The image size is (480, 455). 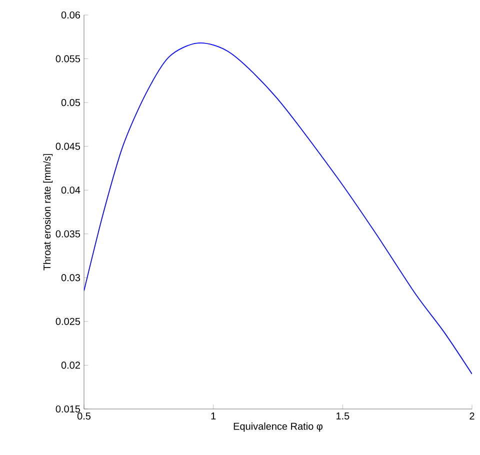 What do you see at coordinates (278, 427) in the screenshot?
I see `x-axis-title: Equivalence Ratio φ` at bounding box center [278, 427].